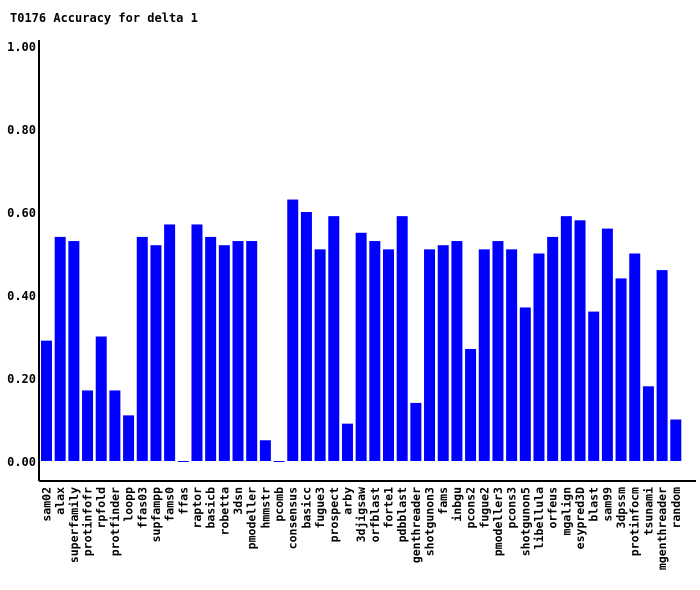 The width and height of the screenshot is (700, 590). What do you see at coordinates (156, 514) in the screenshot?
I see `x-tick-label: supfampp` at bounding box center [156, 514].